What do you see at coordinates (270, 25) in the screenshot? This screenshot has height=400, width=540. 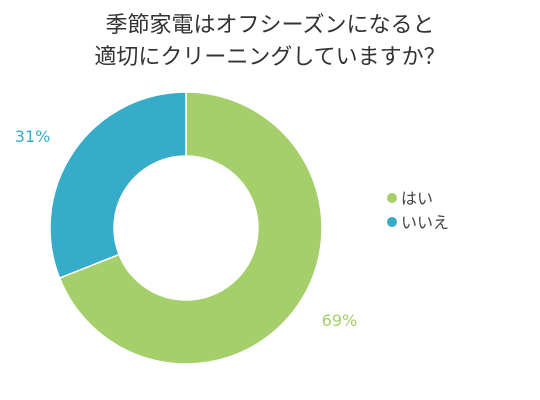 I see `chart-title-line-1: 季節家電はオフシーズンになると` at bounding box center [270, 25].